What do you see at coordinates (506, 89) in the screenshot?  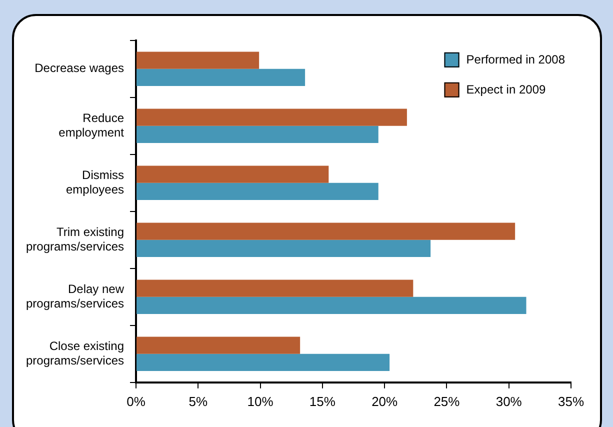 I see `legend-label: Expect in 2009` at bounding box center [506, 89].